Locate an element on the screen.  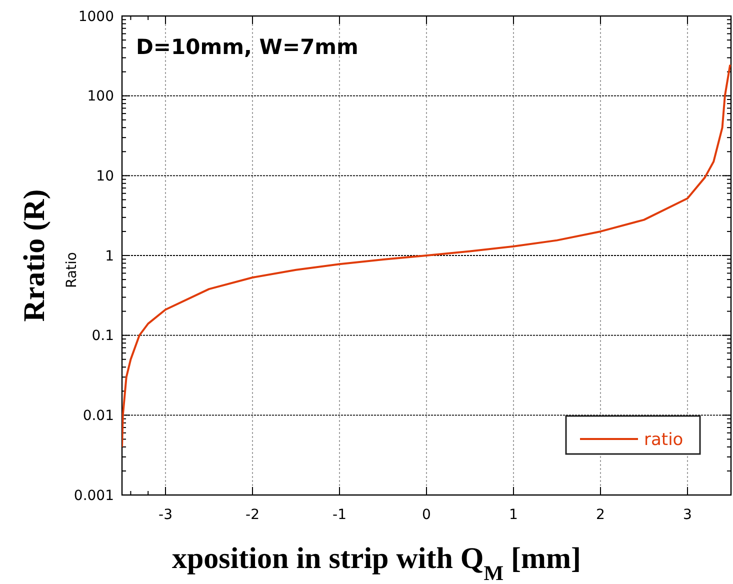
x-tick-label: 3 is located at coordinates (687, 515).